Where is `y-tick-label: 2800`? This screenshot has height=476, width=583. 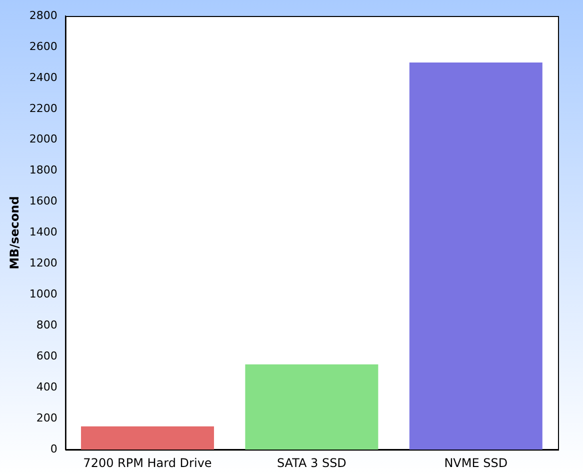
y-tick-label: 2800 is located at coordinates (43, 15).